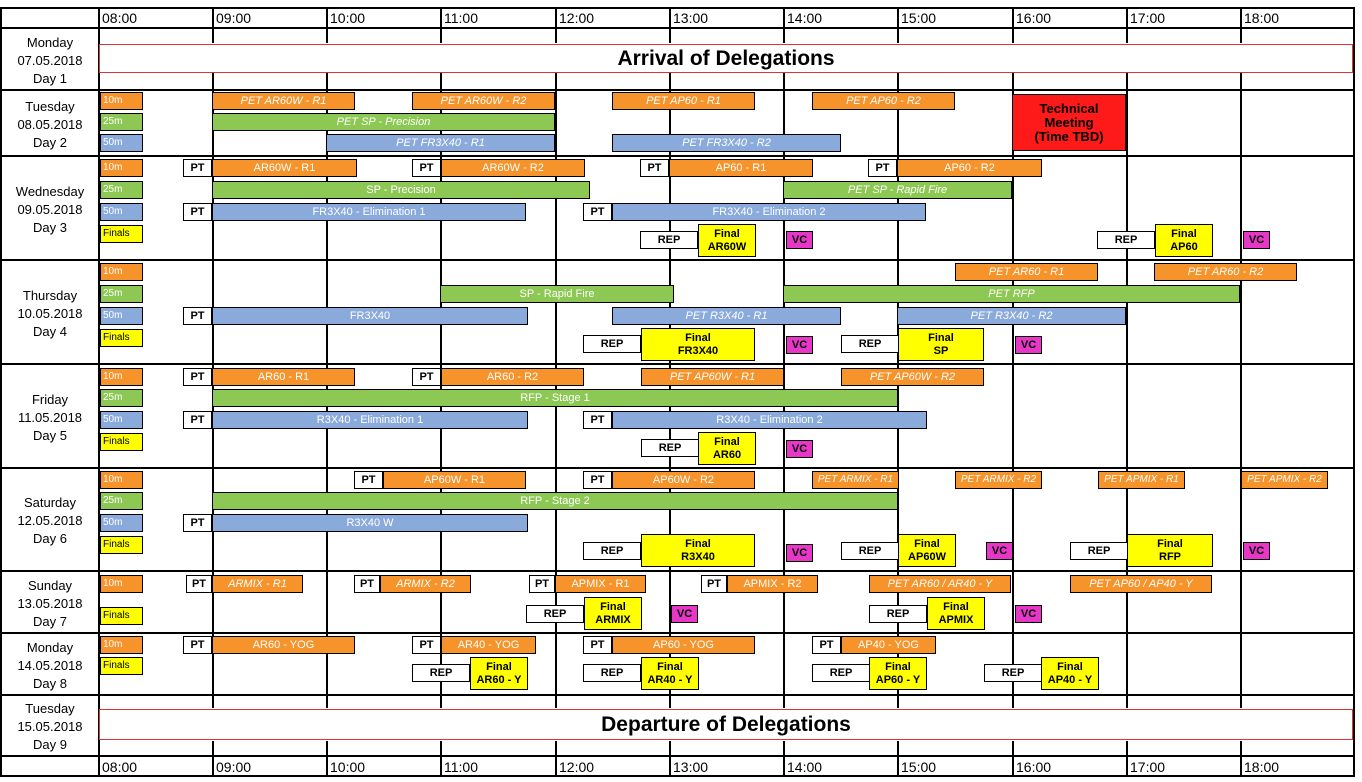 Image resolution: width=1362 pixels, height=782 pixels. Describe the element at coordinates (1184, 240) in the screenshot. I see `final-box: Final AP60` at that location.